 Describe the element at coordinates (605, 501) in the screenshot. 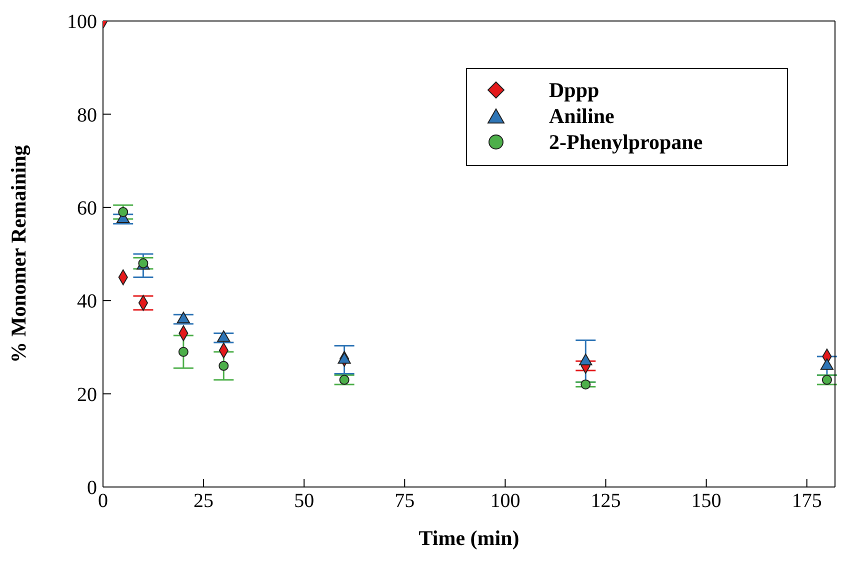

I see `x-tick-label: 125` at that location.